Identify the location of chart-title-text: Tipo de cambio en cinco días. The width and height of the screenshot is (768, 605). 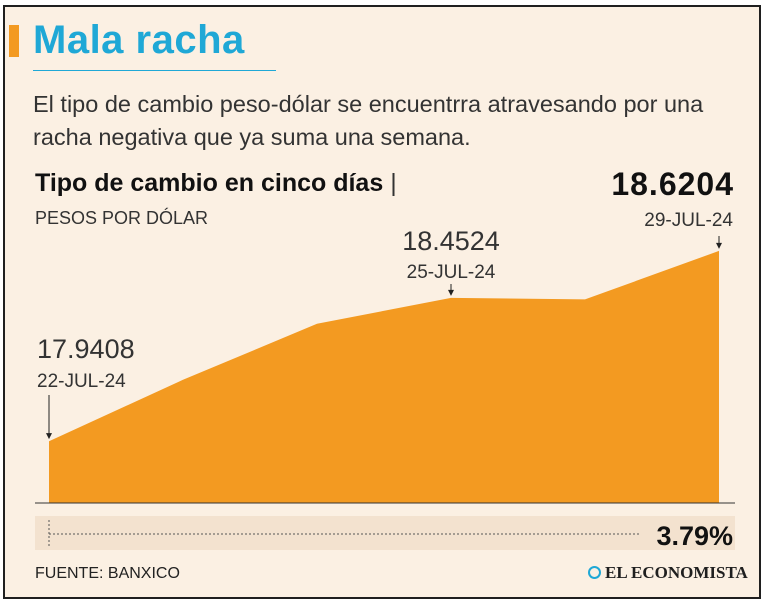
(209, 183).